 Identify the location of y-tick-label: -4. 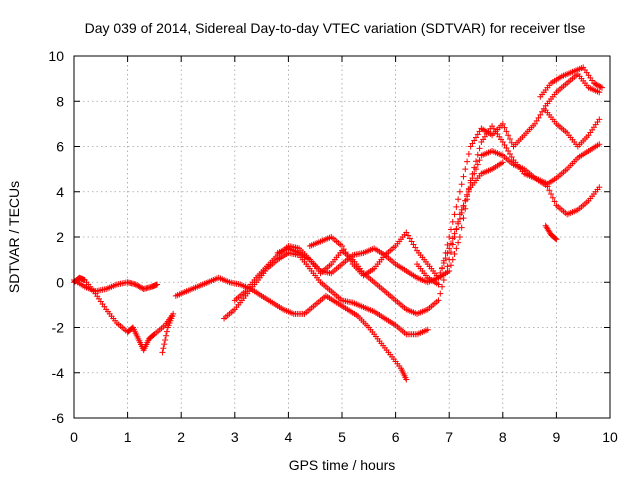
(58, 373).